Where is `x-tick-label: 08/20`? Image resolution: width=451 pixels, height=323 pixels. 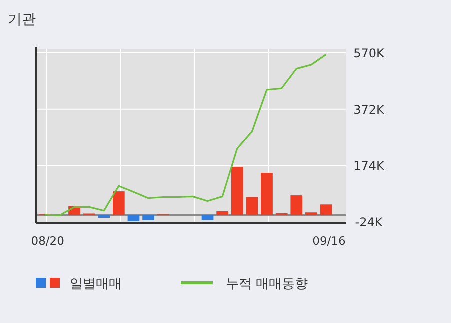 x-tick-label: 08/20 is located at coordinates (47, 241).